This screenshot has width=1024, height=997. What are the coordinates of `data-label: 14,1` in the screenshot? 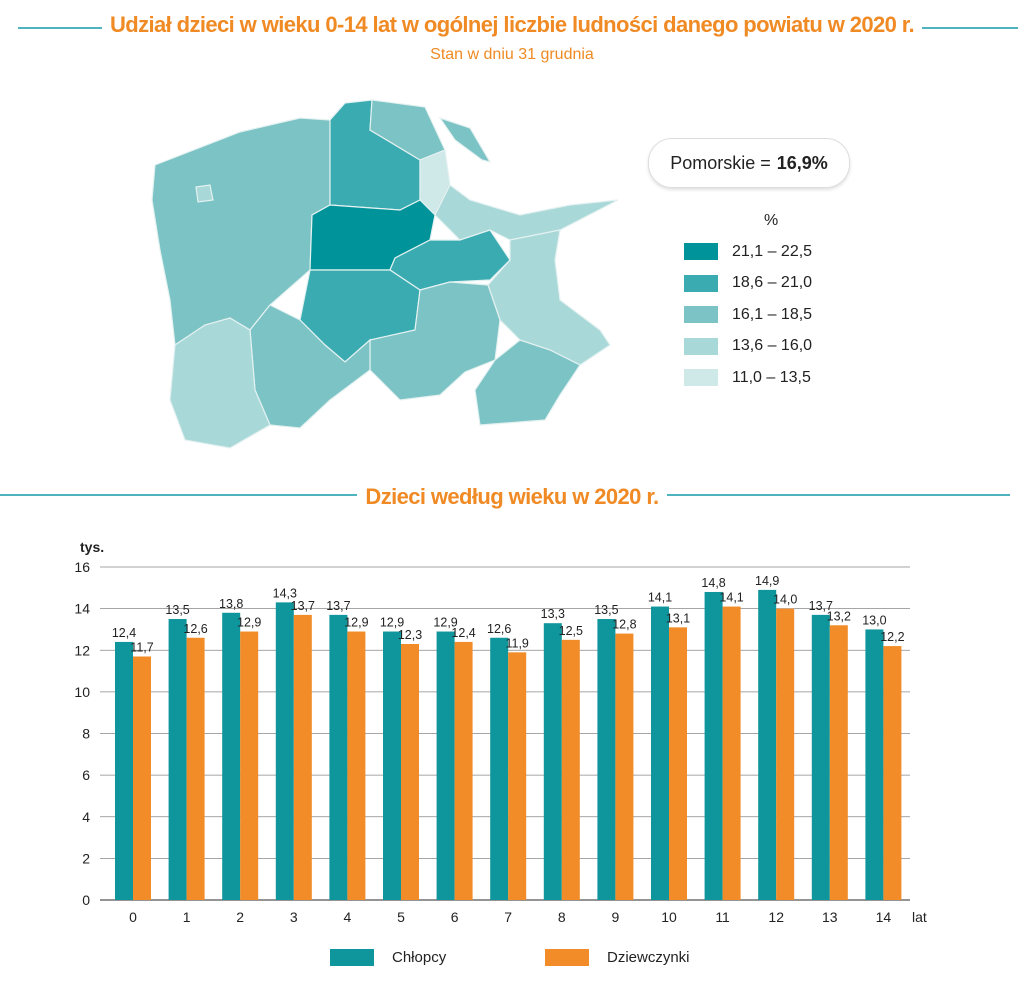 It's located at (660, 598).